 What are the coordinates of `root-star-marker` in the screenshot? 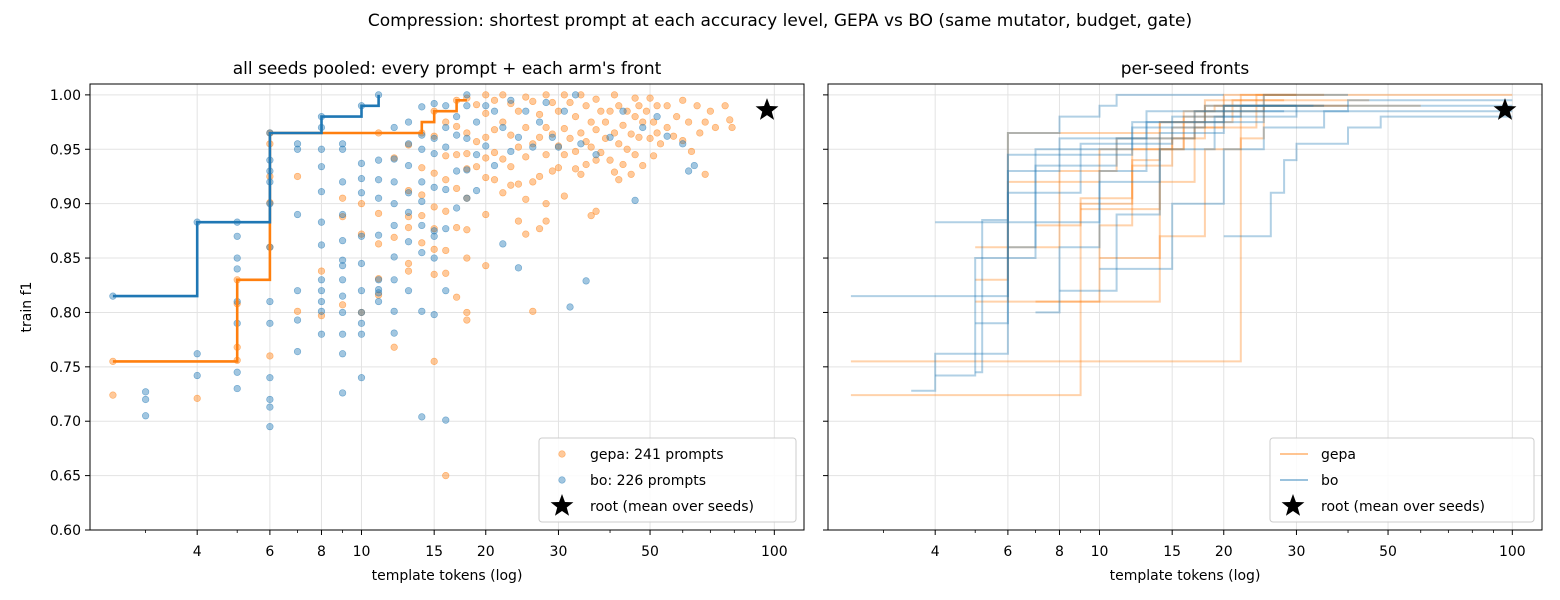 It's located at (1505, 109).